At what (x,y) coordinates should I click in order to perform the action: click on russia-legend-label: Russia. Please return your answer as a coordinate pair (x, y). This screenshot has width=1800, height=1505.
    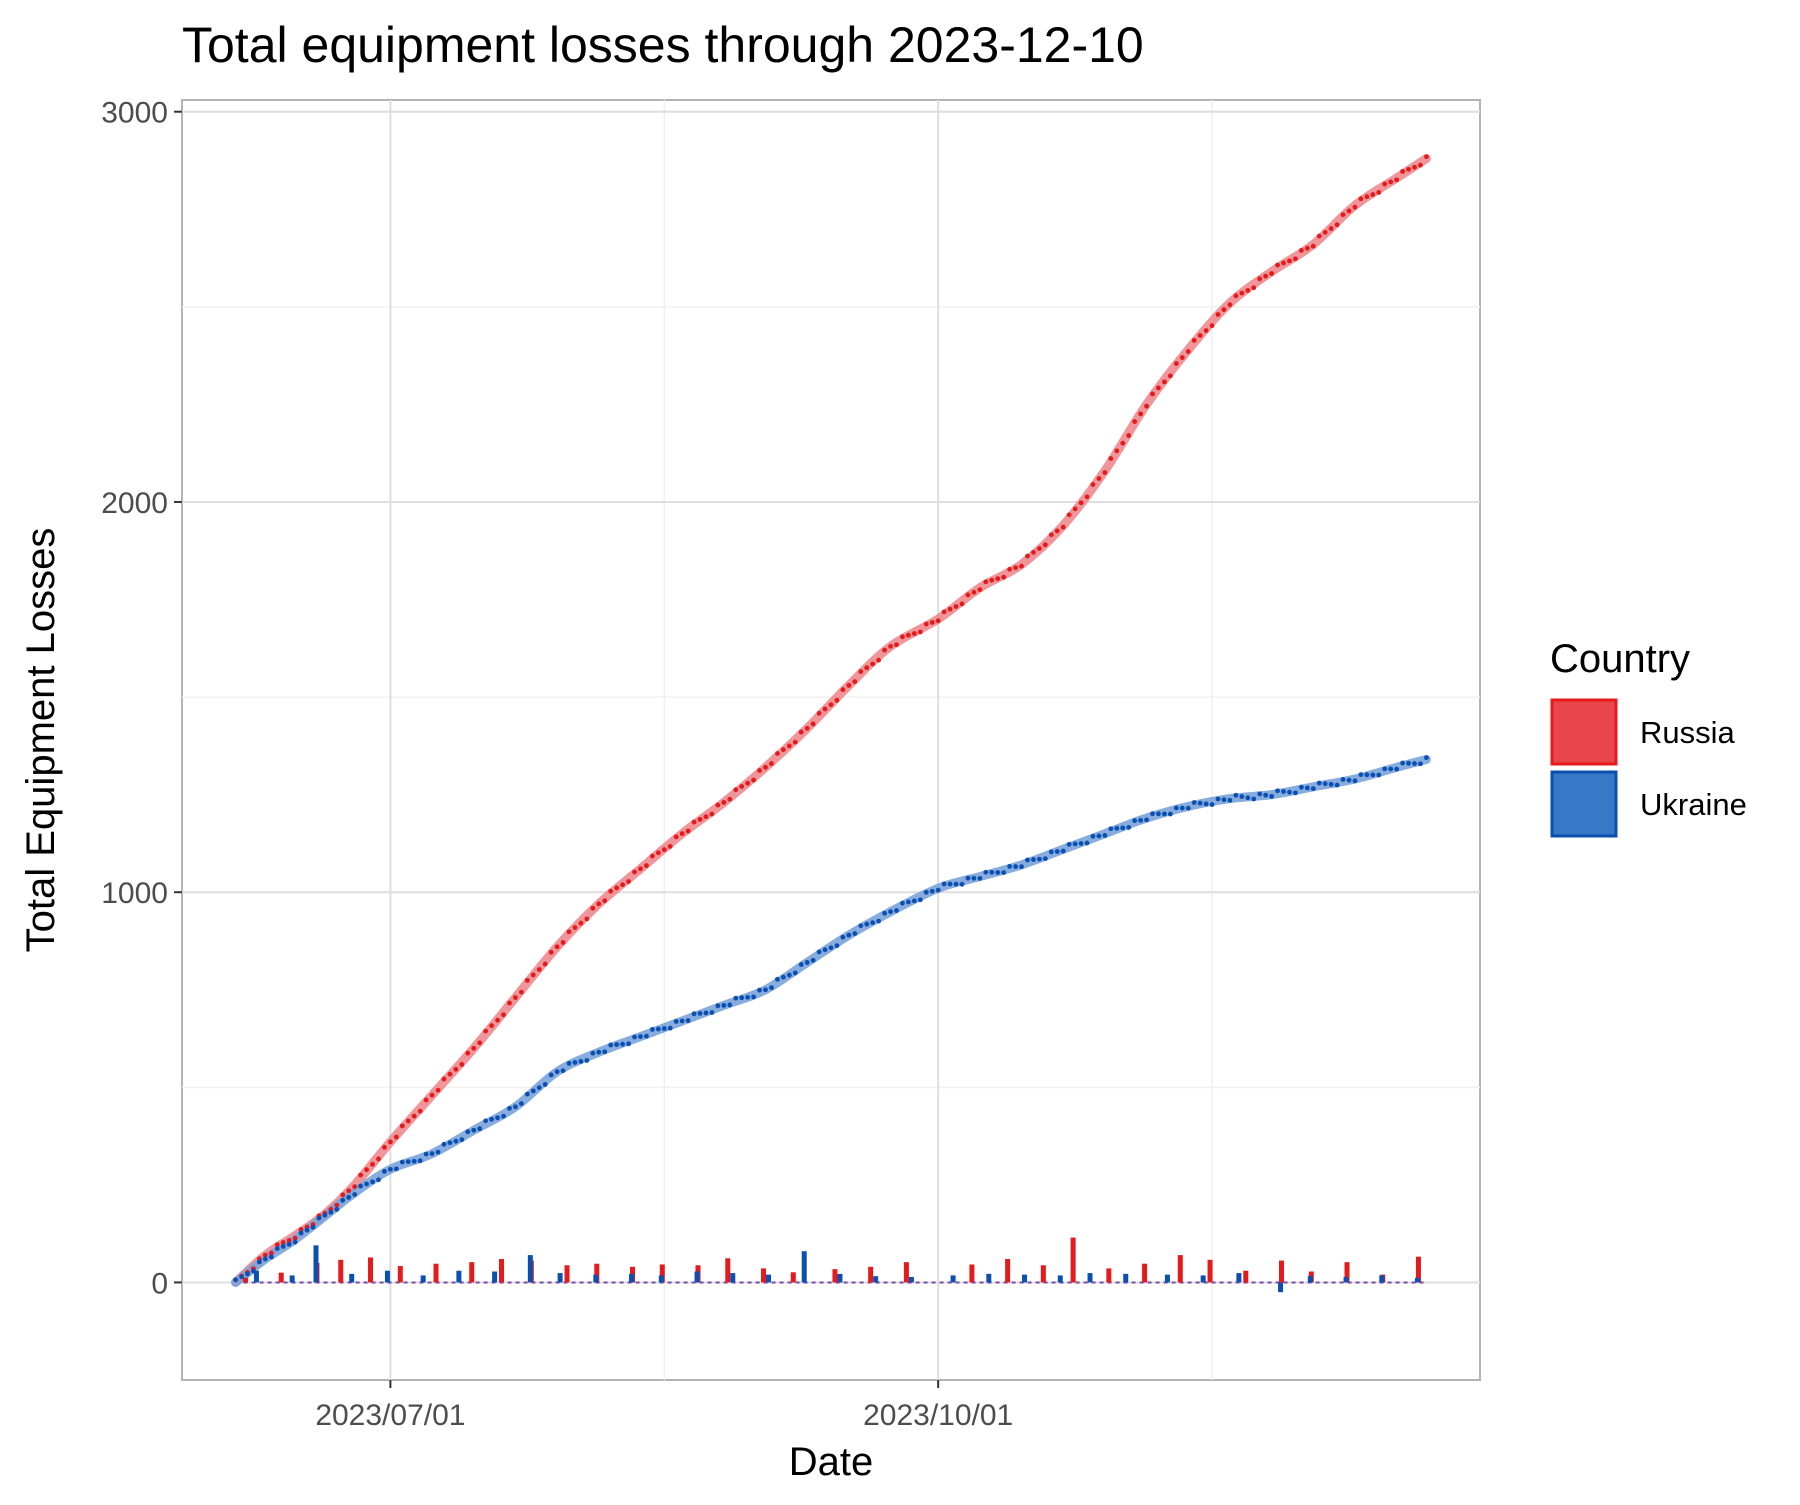
    Looking at the image, I should click on (1688, 732).